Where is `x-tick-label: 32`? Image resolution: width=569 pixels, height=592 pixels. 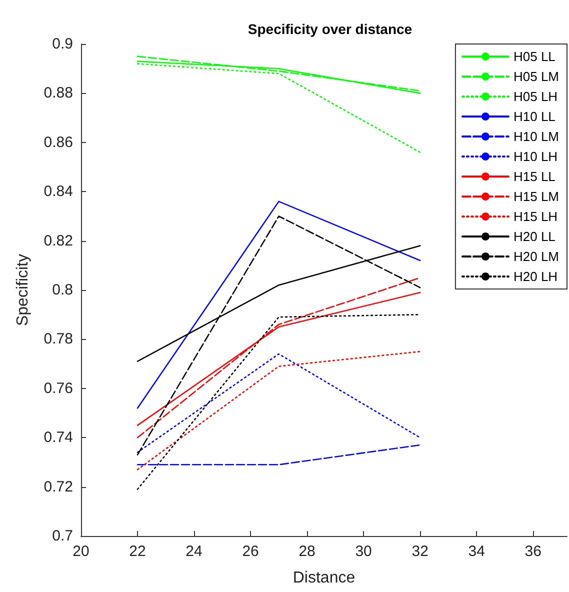
x-tick-label: 32 is located at coordinates (420, 551).